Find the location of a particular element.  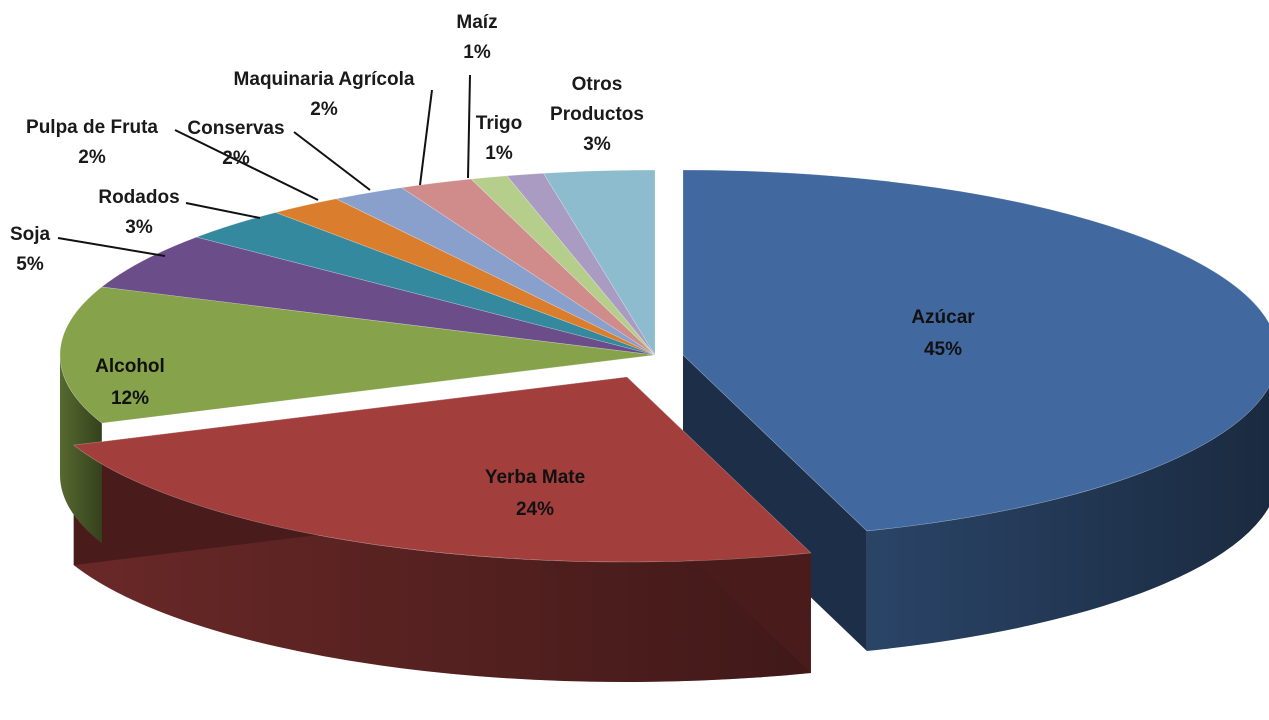

slice-alcohol is located at coordinates (357, 355).